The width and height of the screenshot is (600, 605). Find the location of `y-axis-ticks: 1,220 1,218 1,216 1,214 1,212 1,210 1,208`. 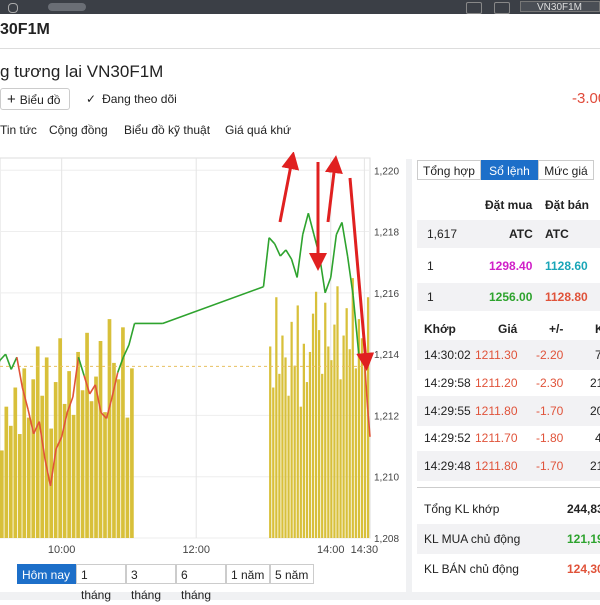

y-axis-ticks: 1,220 1,218 1,216 1,214 1,212 1,210 1,208 is located at coordinates (386, 355).